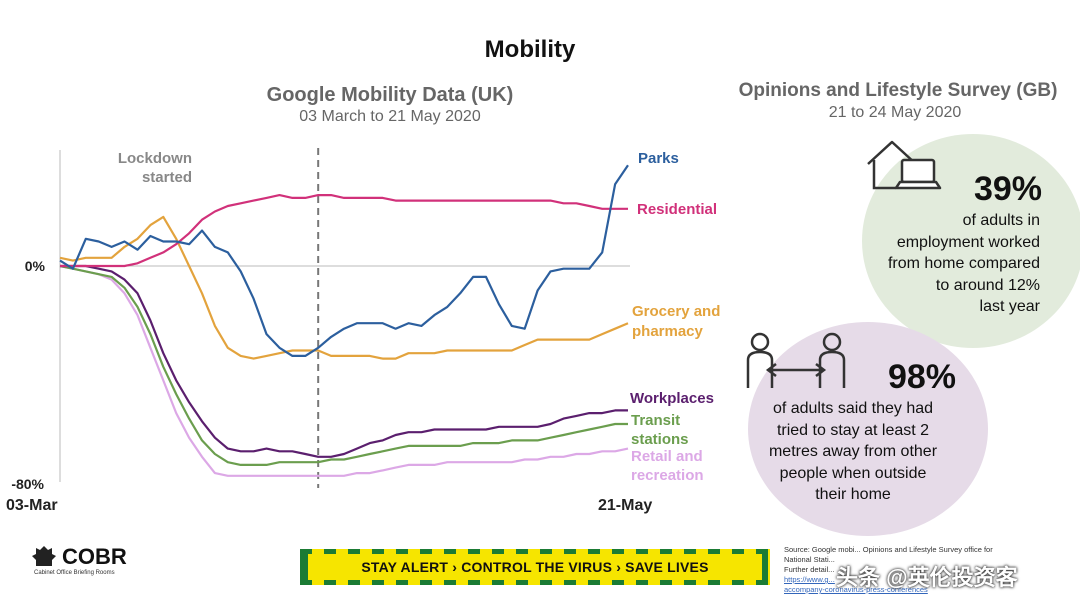  Describe the element at coordinates (796, 360) in the screenshot. I see `two-people-distance-icon` at that location.